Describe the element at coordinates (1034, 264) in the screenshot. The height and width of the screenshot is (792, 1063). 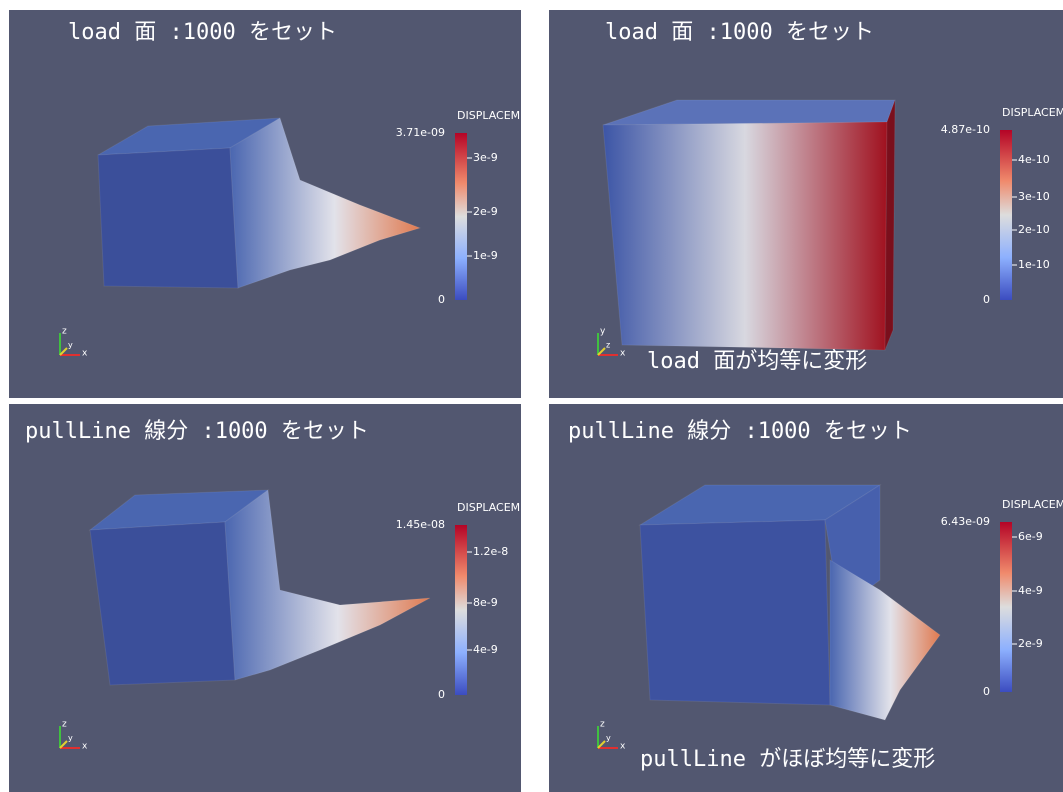
I see `colorbar-tick-label: 1e-10` at that location.